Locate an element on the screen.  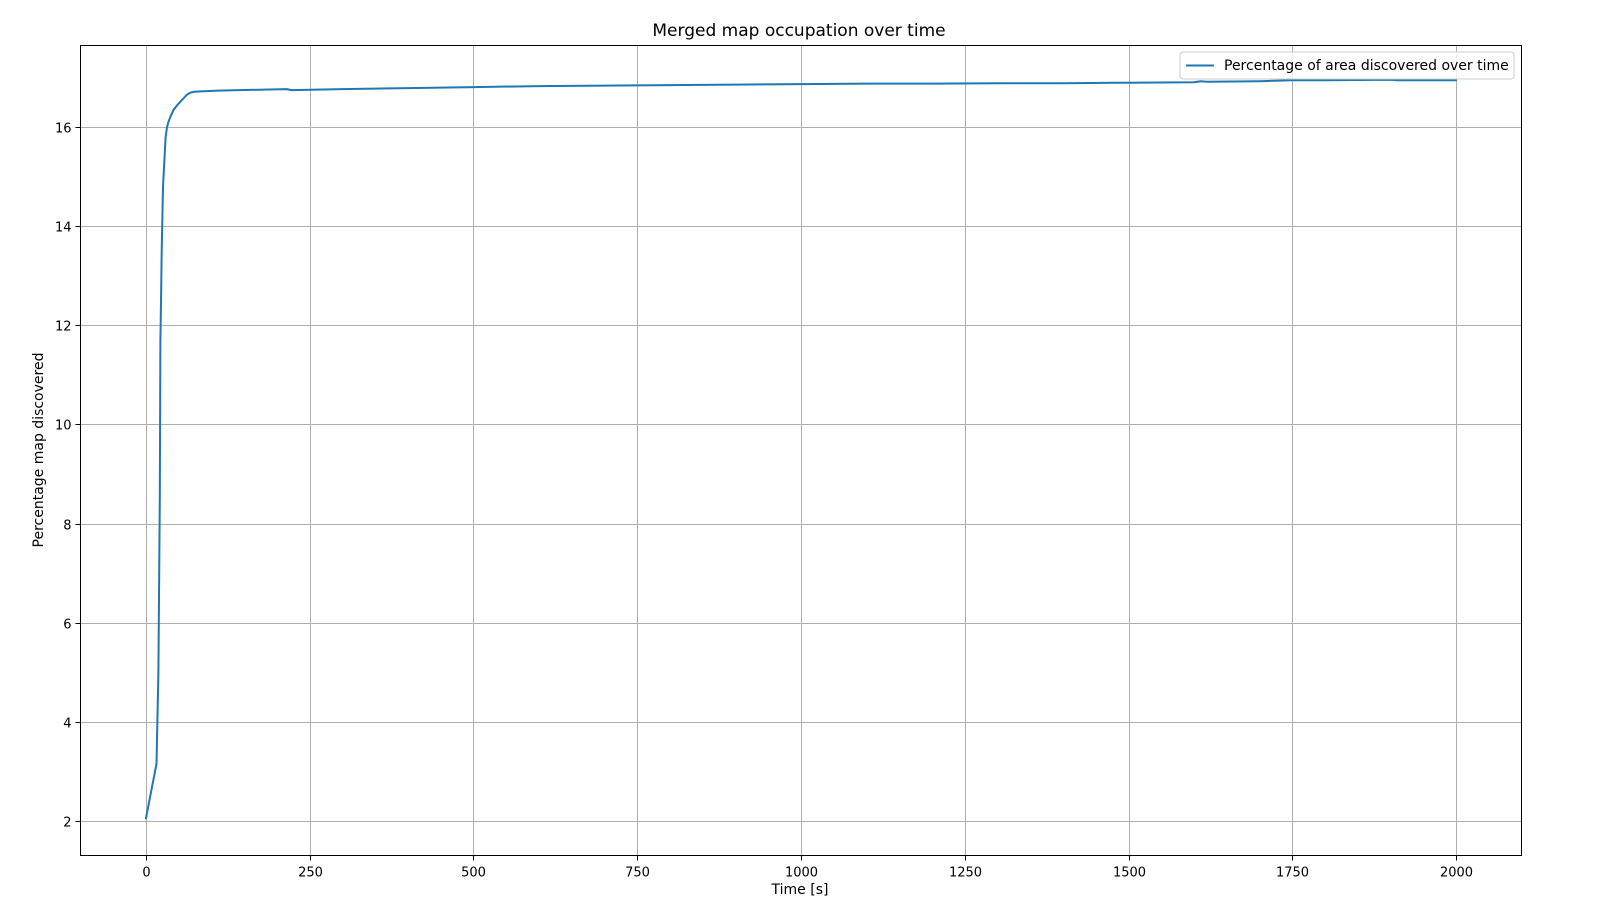
x-axis-label: Time [s] is located at coordinates (800, 890).